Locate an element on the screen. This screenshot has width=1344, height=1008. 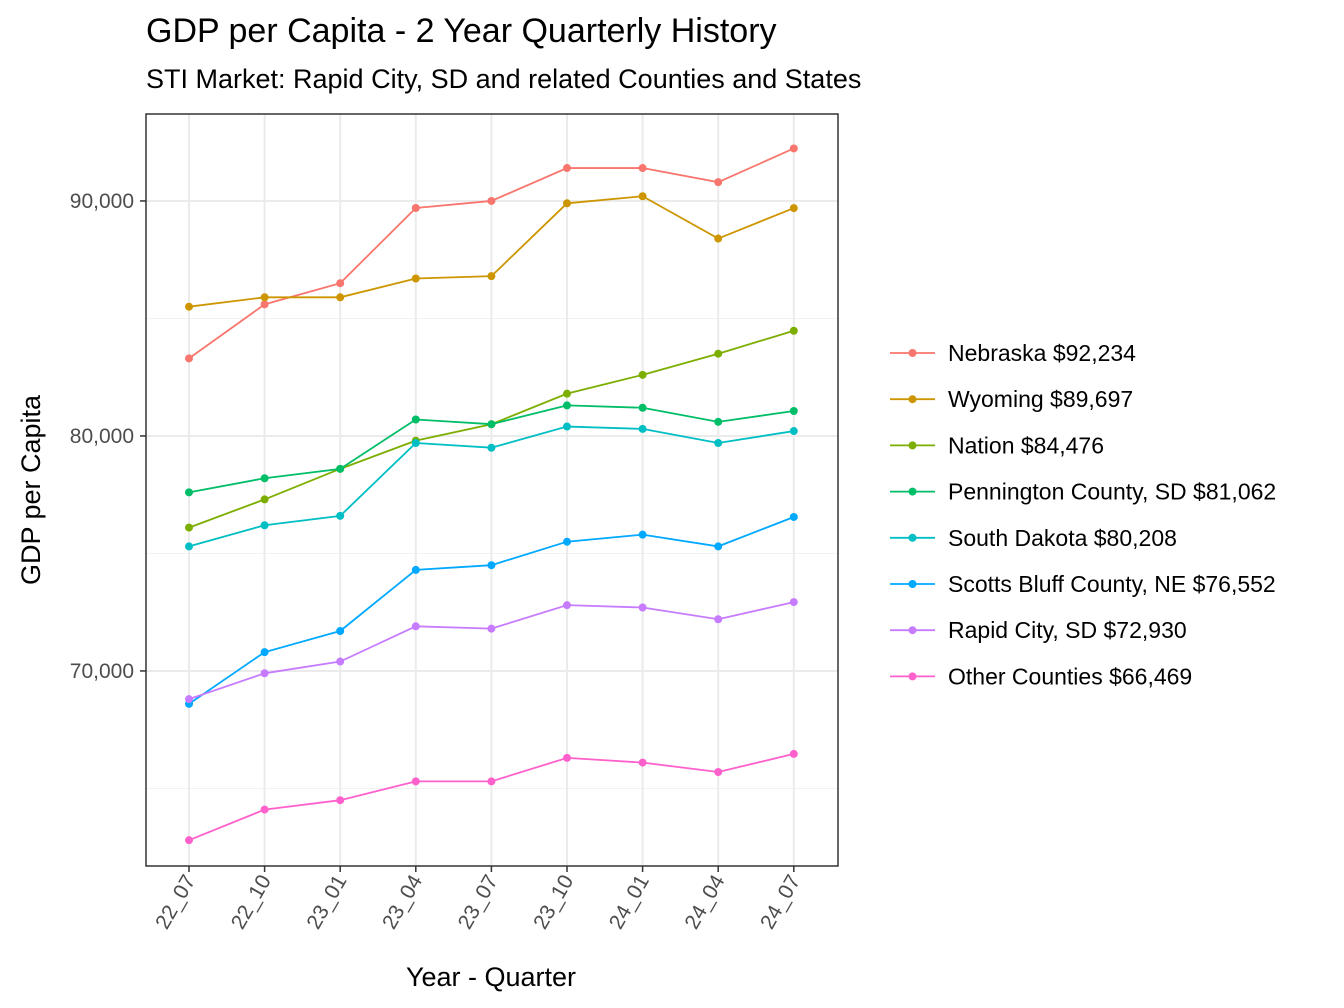
legend-label: Other Counties $66,469 is located at coordinates (1070, 676).